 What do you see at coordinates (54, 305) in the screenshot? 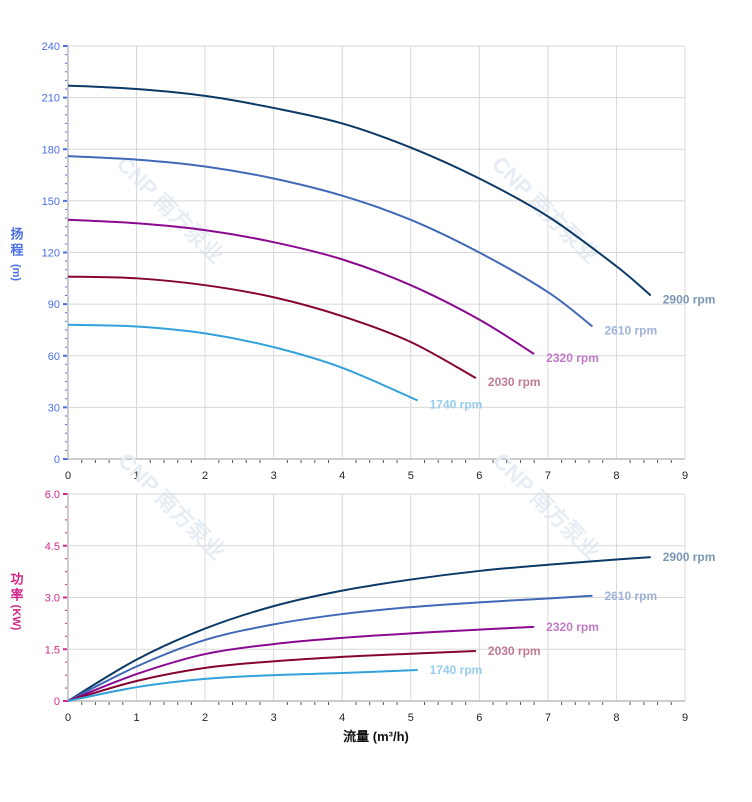
I see `y-tick-label: 90` at bounding box center [54, 305].